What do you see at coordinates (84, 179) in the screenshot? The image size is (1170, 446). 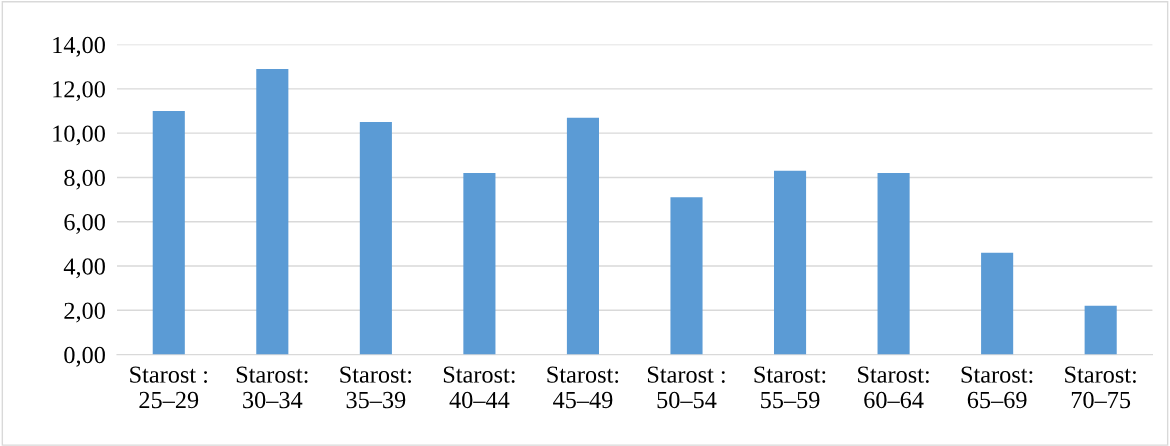 I see `y-tick-label: 8,00` at bounding box center [84, 179].